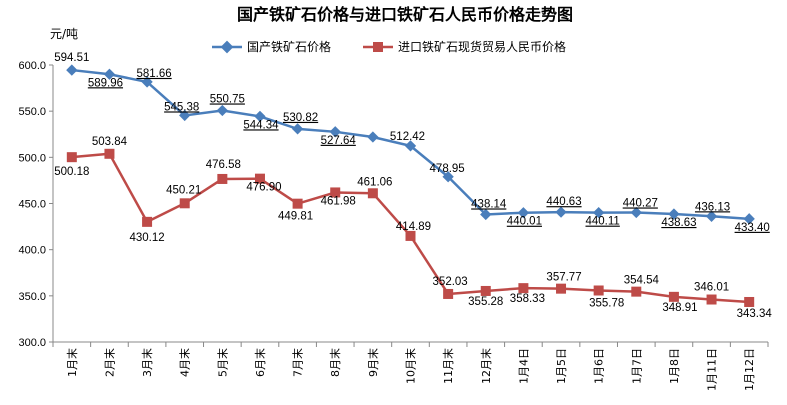 Image resolution: width=787 pixels, height=405 pixels. What do you see at coordinates (485, 302) in the screenshot?
I see `data-label: 355.28` at bounding box center [485, 302].